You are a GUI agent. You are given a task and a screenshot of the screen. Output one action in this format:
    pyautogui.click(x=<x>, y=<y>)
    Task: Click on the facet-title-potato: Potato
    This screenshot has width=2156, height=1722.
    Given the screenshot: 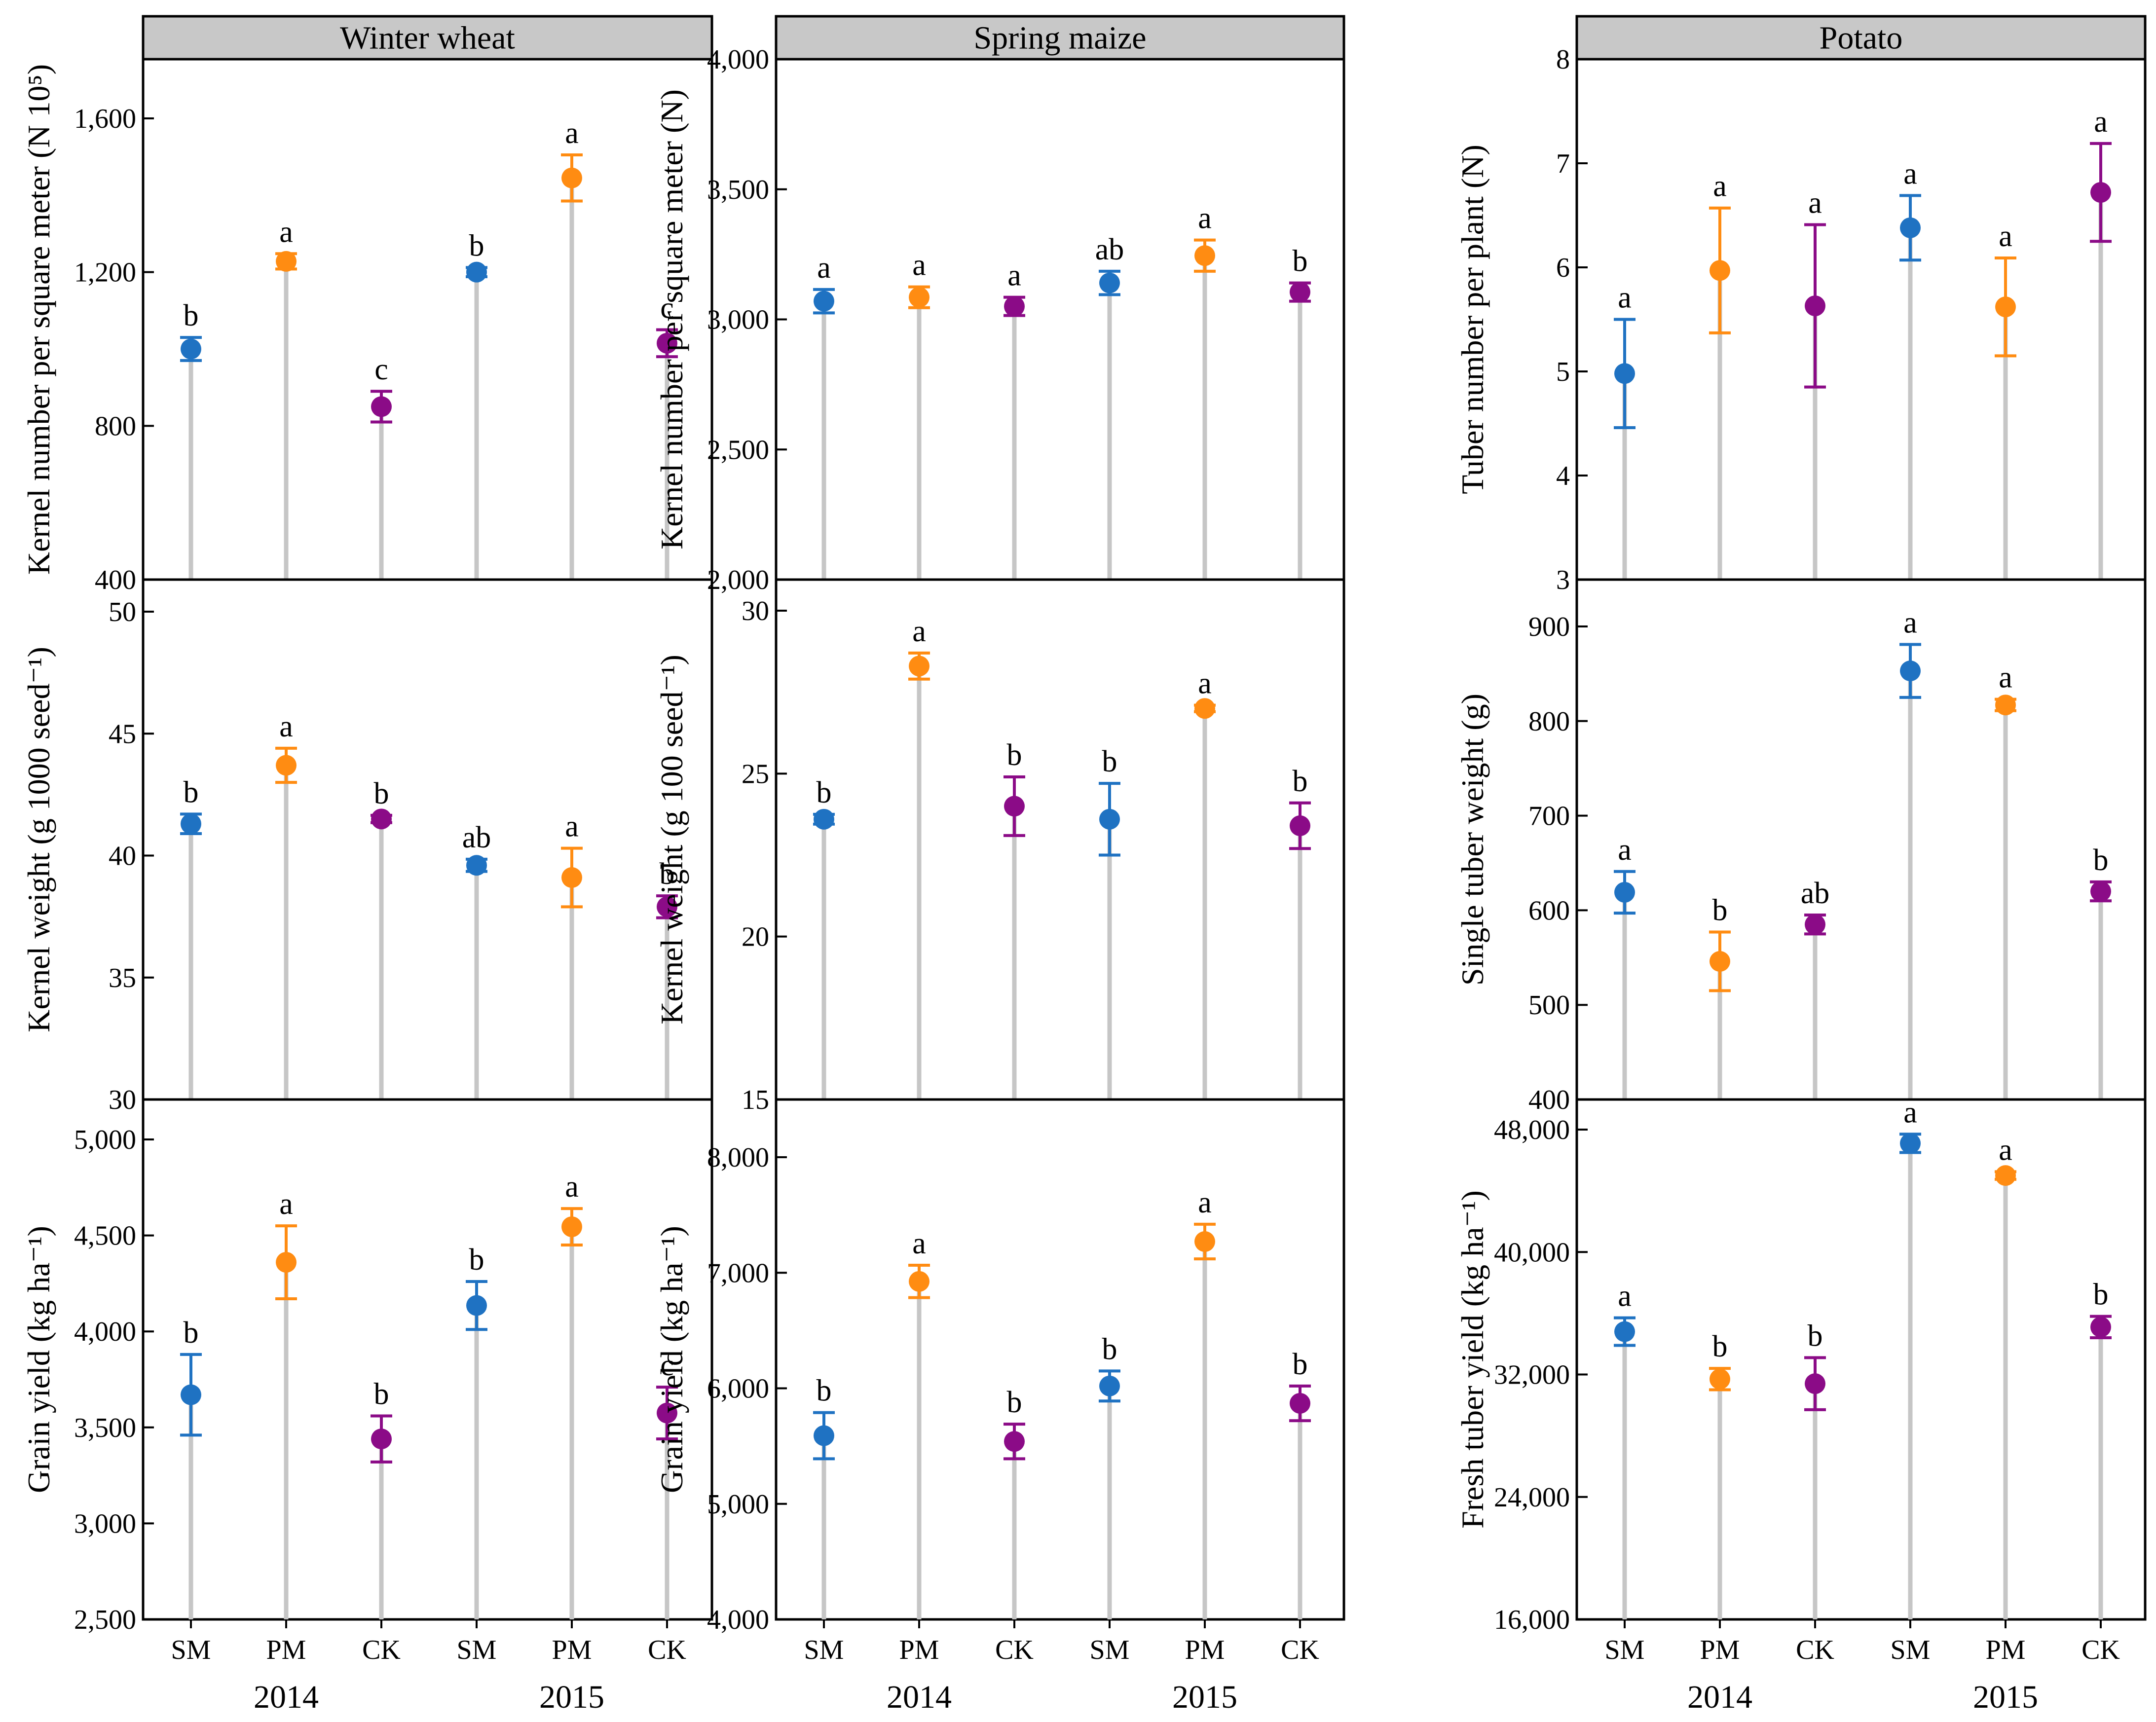 What is the action you would take?
    pyautogui.click(x=1861, y=38)
    